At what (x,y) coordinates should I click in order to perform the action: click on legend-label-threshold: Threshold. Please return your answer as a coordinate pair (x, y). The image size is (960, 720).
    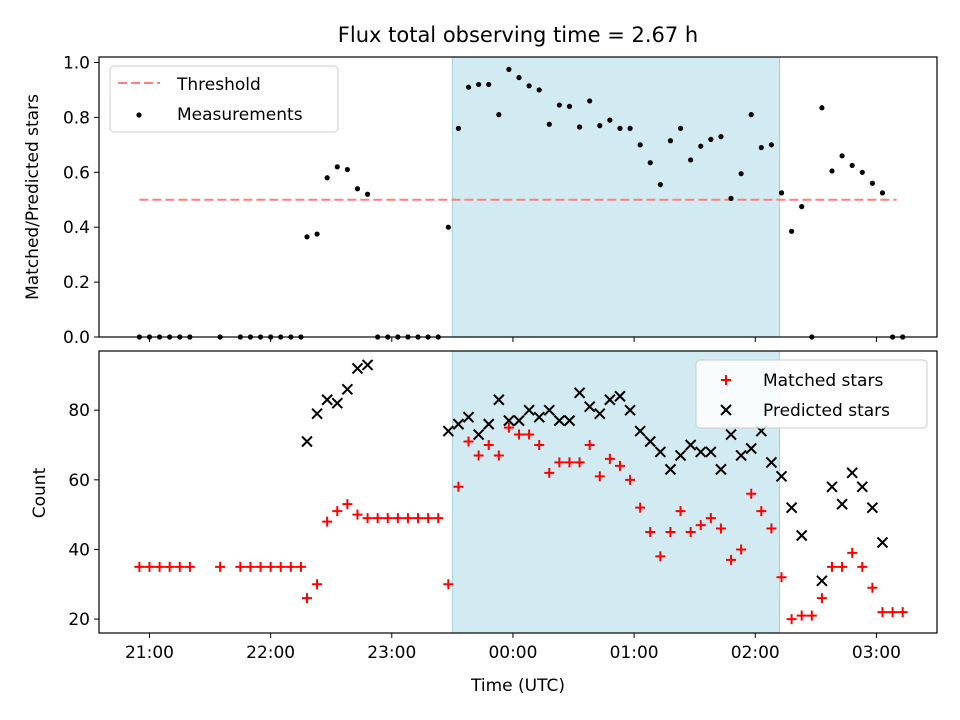
    Looking at the image, I should click on (218, 85).